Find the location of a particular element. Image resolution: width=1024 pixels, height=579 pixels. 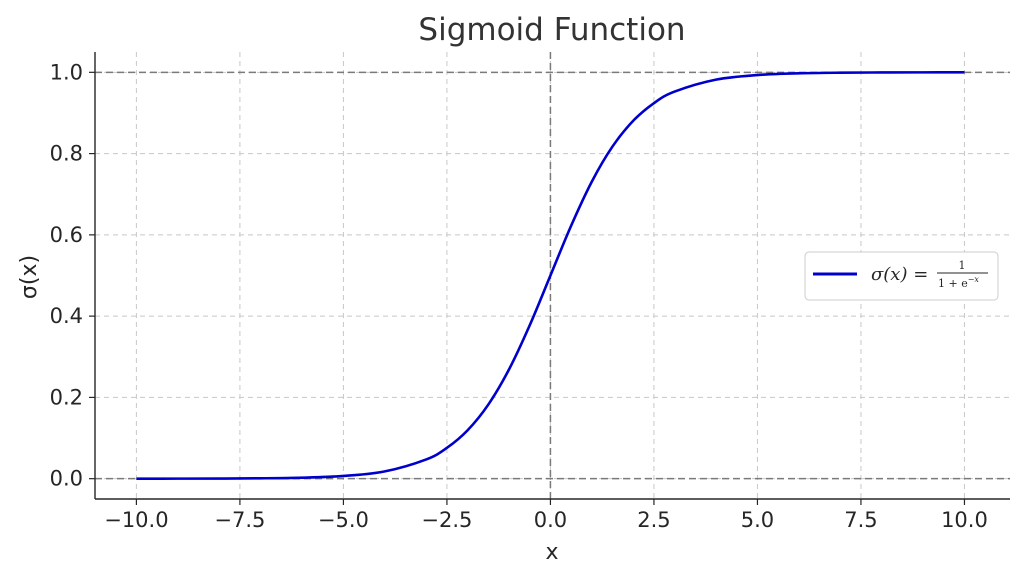

legend-denominator-exponent: −x is located at coordinates (974, 279).